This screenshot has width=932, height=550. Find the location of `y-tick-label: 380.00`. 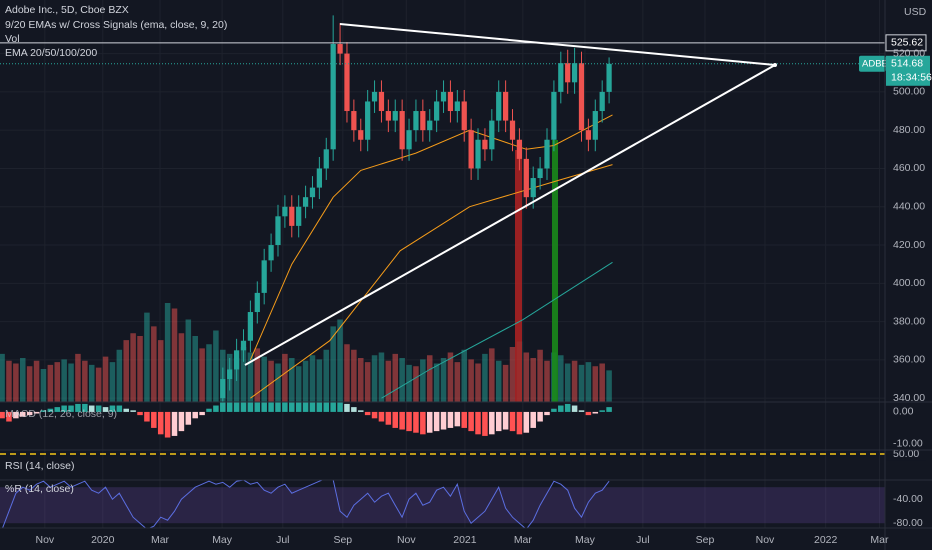

y-tick-label: 380.00 is located at coordinates (909, 321).